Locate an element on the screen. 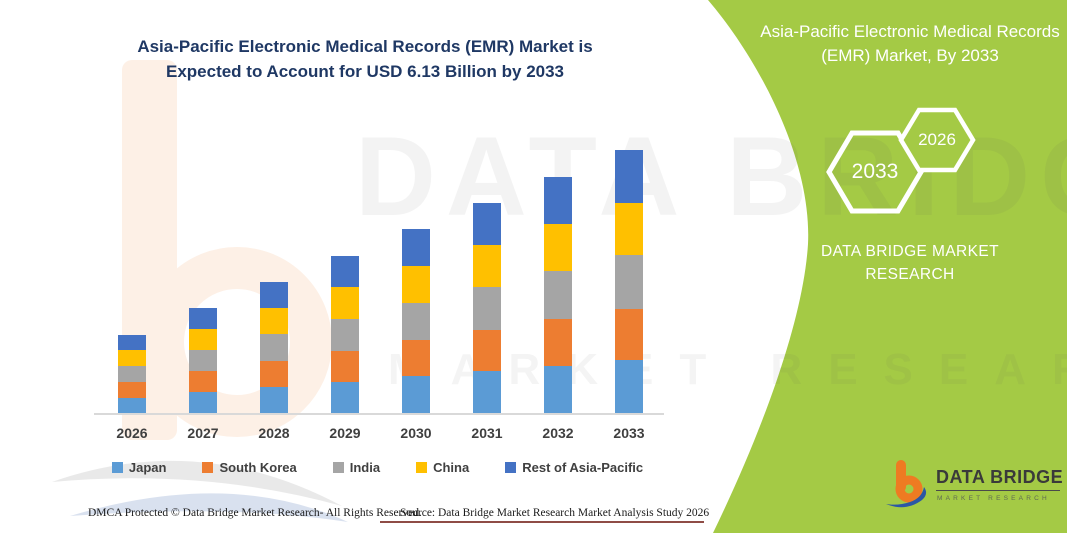 This screenshot has width=1067, height=533. bar-segment-india-2032 is located at coordinates (558, 295).